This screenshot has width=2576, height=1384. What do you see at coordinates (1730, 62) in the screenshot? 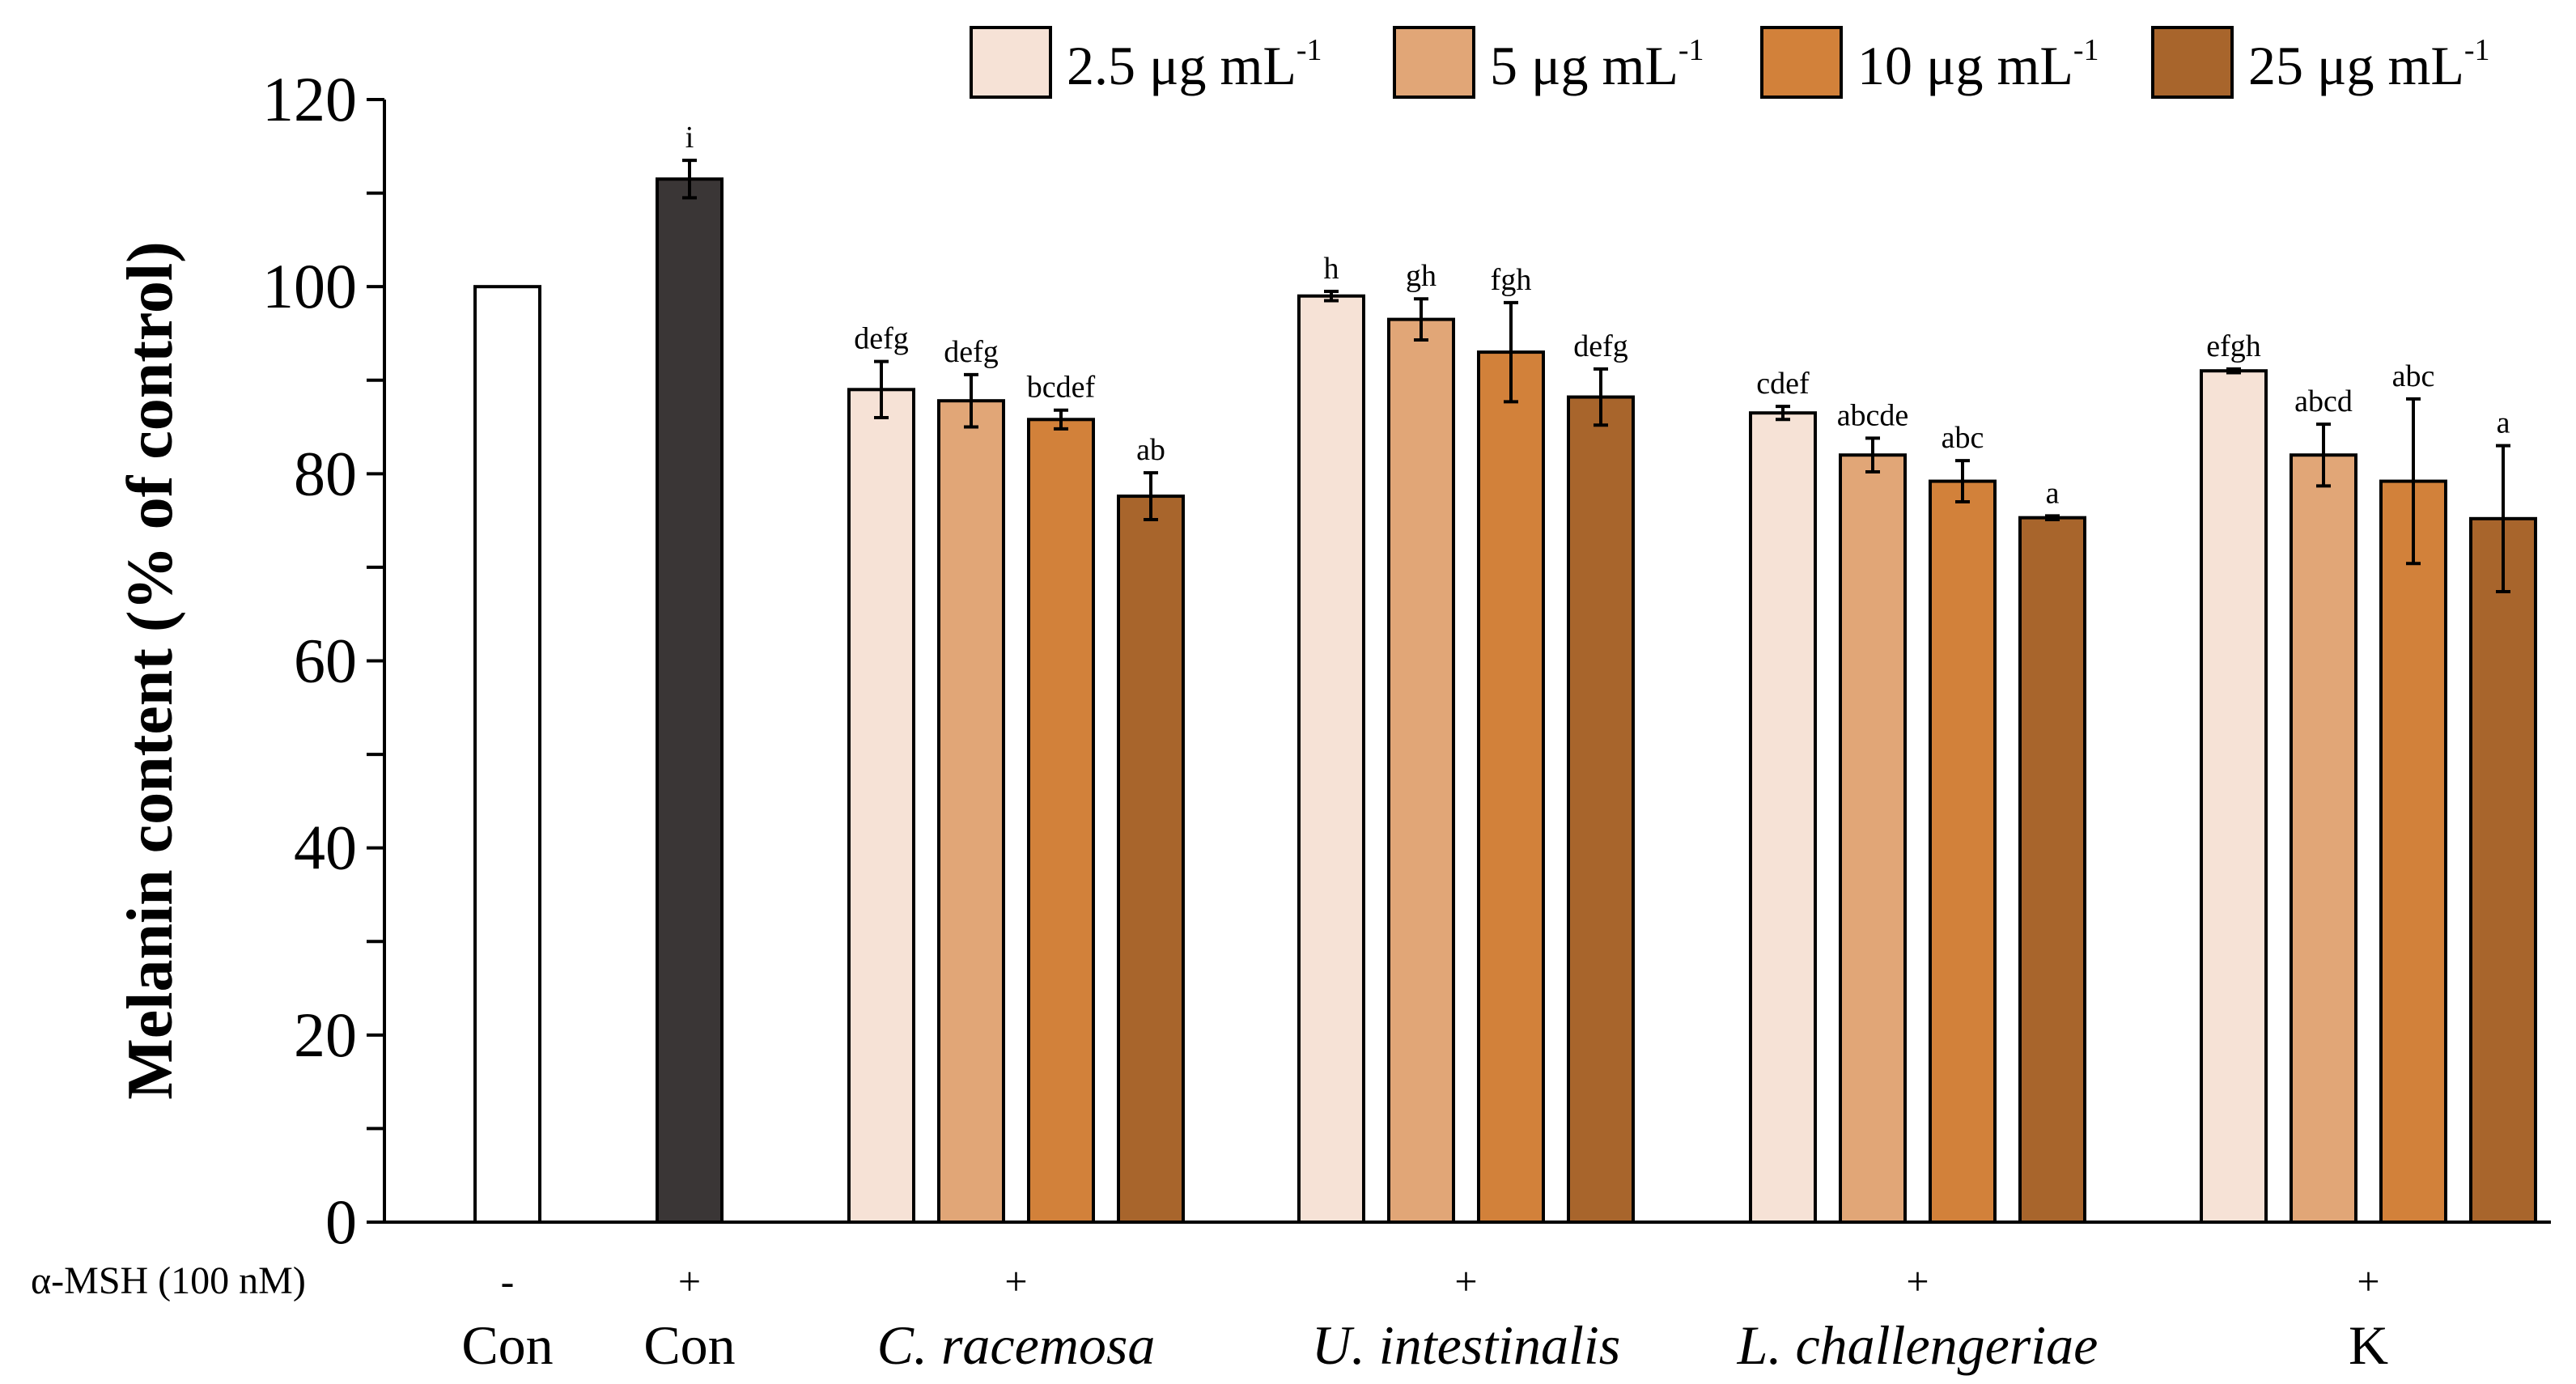
I see `legend: 2.5 μg mL-1 5 μg mL-1 10 μg mL-1 25 μg mL-1` at bounding box center [1730, 62].